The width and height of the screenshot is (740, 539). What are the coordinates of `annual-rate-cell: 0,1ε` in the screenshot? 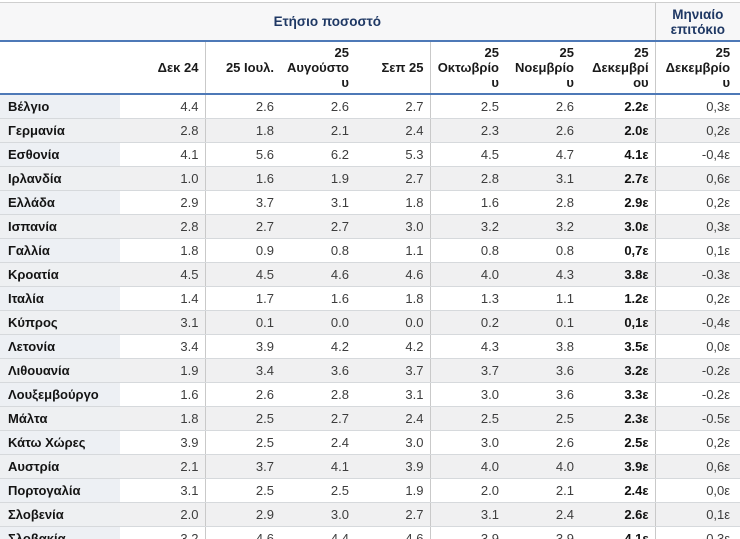 It's located at (618, 322).